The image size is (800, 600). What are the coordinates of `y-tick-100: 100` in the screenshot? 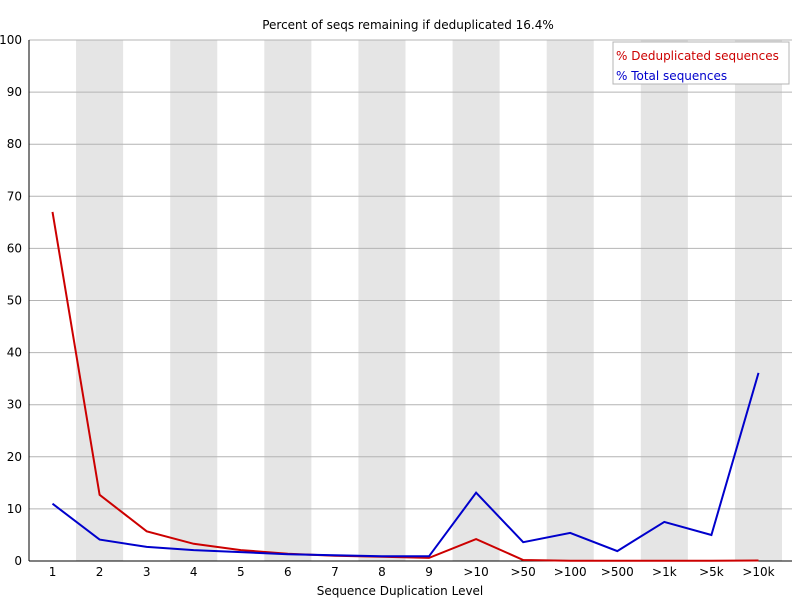 It's located at (11, 40).